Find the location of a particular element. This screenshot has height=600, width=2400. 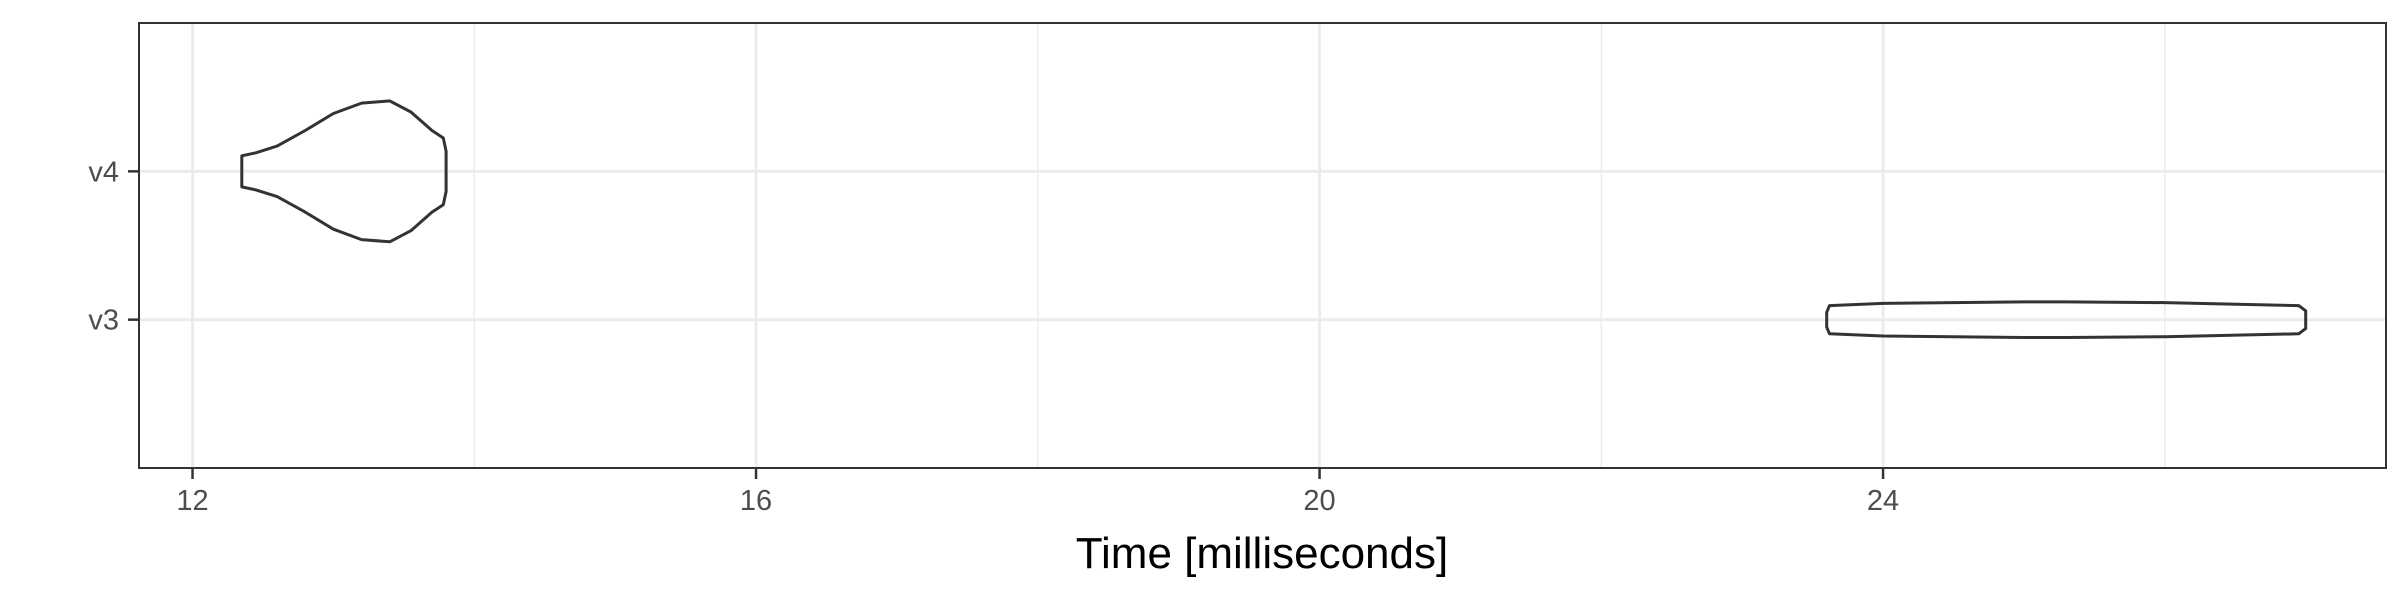

x-tick-label: 20 is located at coordinates (1319, 501).